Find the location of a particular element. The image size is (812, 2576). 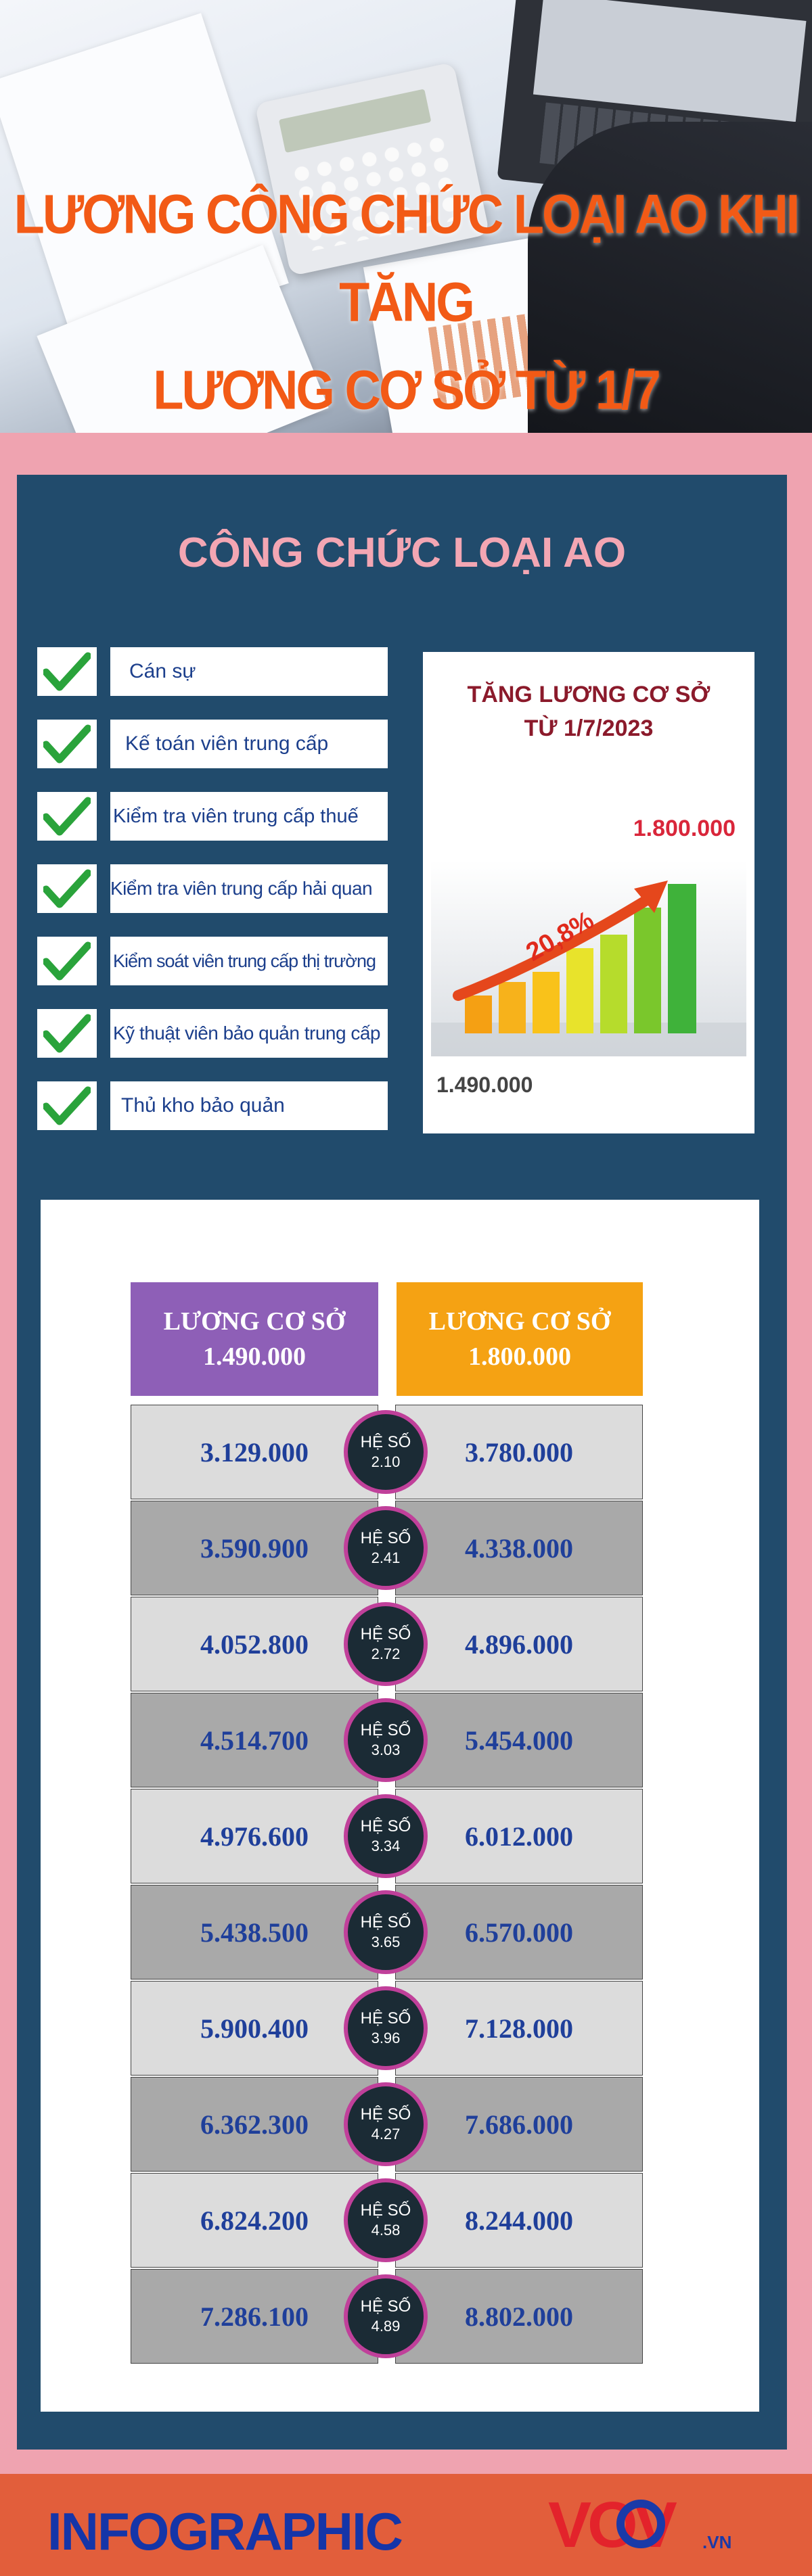

new-salary-cell: 6.570.000 is located at coordinates (519, 1932).